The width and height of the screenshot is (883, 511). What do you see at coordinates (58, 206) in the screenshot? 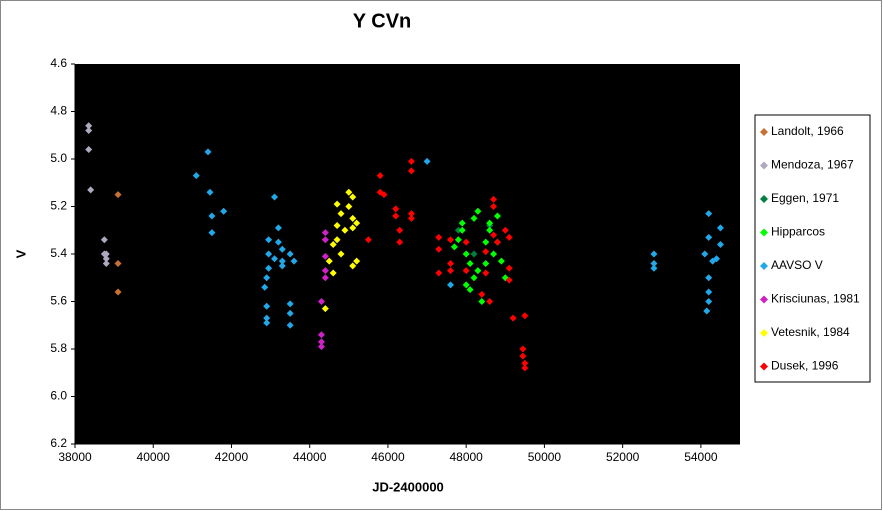
I see `y-tick-label: 5.2` at bounding box center [58, 206].